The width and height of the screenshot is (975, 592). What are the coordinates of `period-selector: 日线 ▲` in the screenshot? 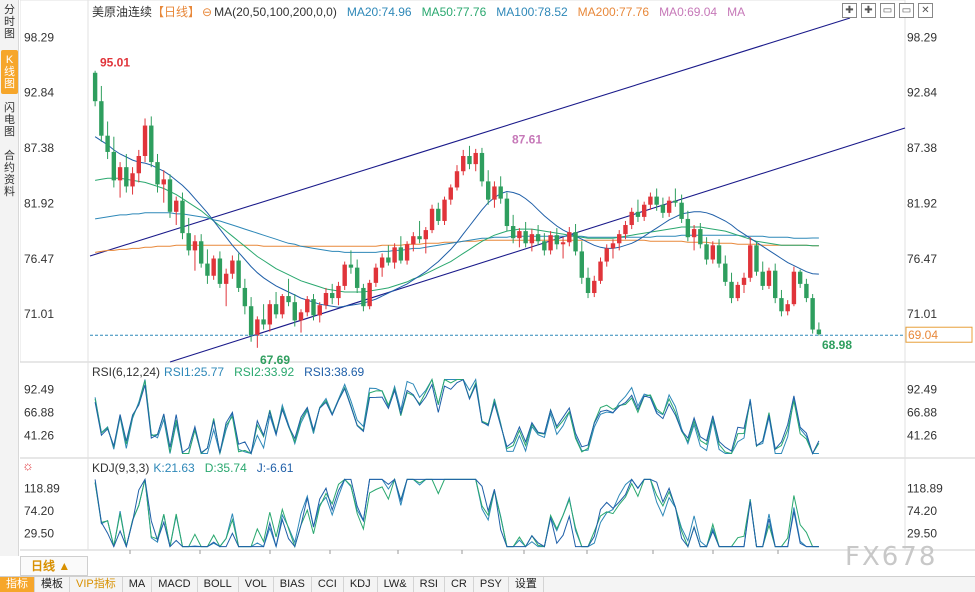 It's located at (54, 566).